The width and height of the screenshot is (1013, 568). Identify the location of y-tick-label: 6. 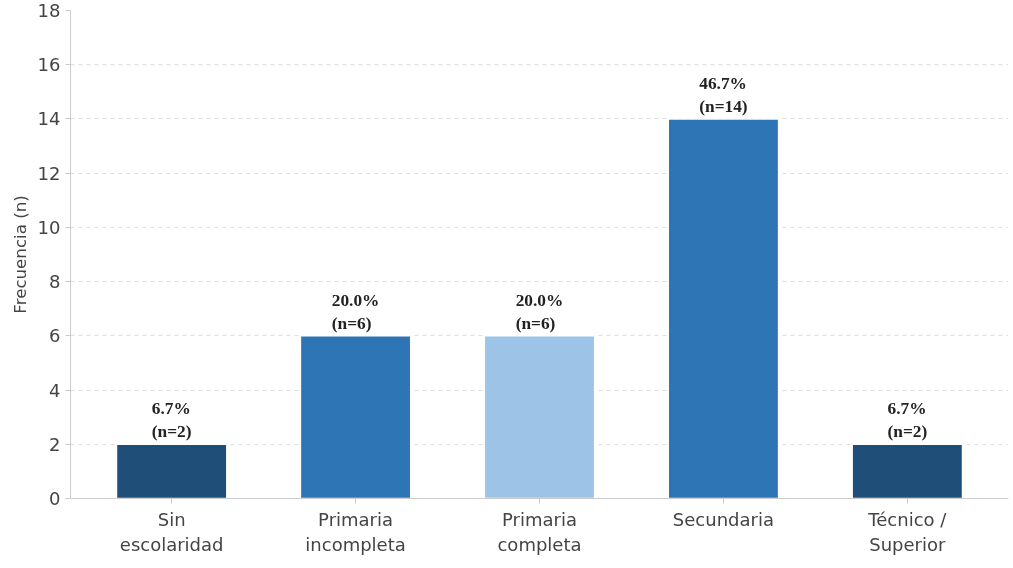
(55, 336).